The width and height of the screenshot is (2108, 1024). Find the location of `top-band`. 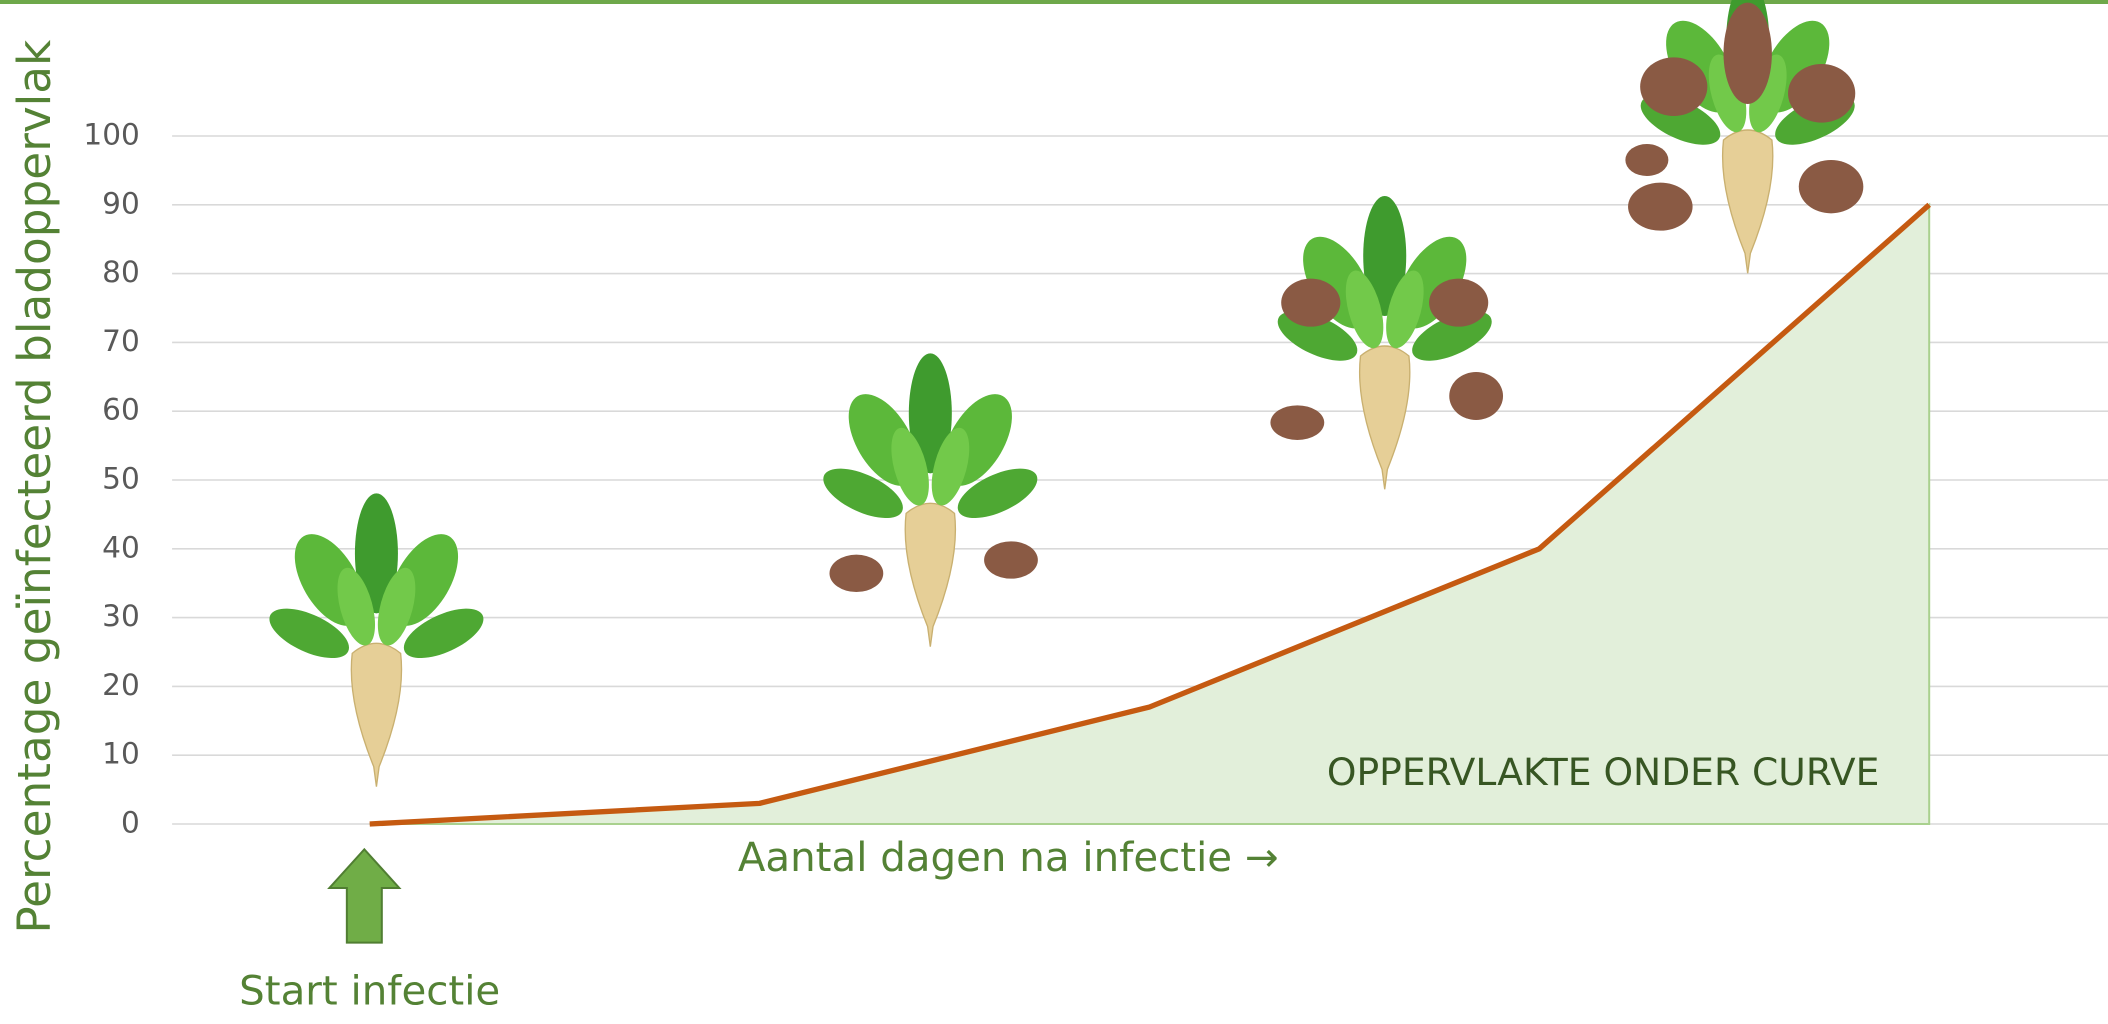

top-band is located at coordinates (1054, 2).